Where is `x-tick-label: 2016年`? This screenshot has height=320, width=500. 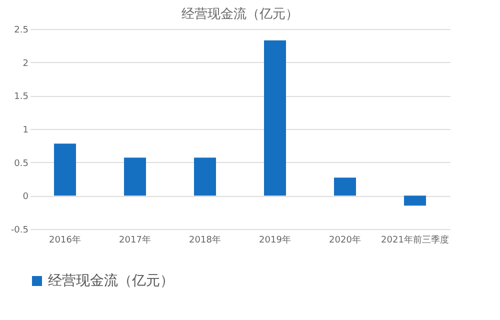 x-tick-label: 2016年 is located at coordinates (65, 240).